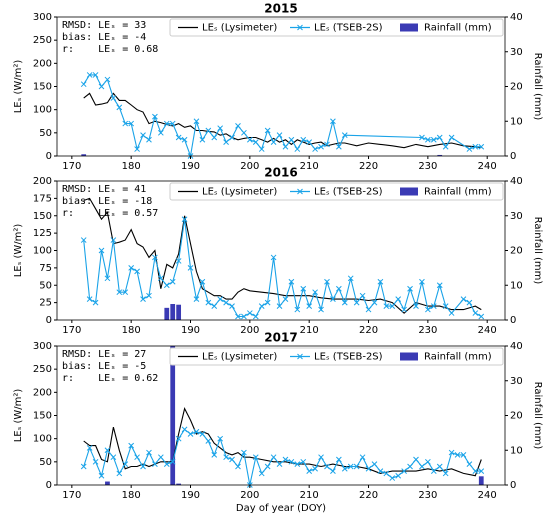 This screenshot has width=550, height=518. I want to click on annotation: RMSD: LEₛ = 33, so click(104, 25).